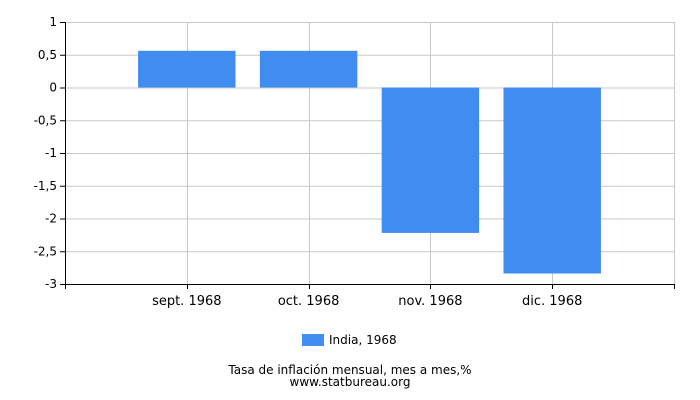  Describe the element at coordinates (186, 301) in the screenshot. I see `x-tick-label: sept. 1968` at that location.